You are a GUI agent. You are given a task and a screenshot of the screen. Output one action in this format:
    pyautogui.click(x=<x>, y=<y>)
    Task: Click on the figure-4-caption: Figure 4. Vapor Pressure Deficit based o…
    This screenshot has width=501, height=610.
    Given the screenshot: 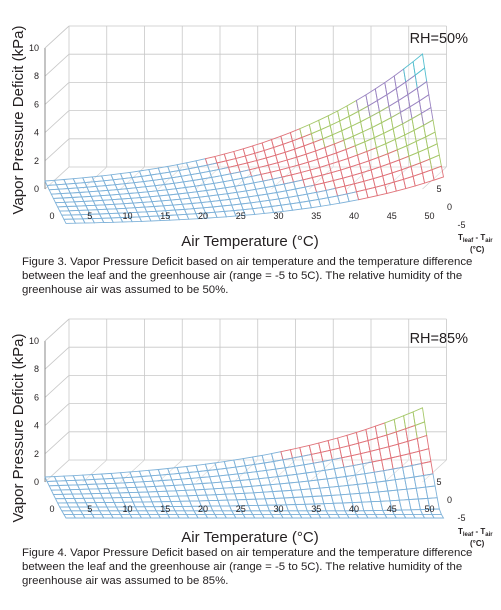 What is the action you would take?
    pyautogui.click(x=247, y=567)
    